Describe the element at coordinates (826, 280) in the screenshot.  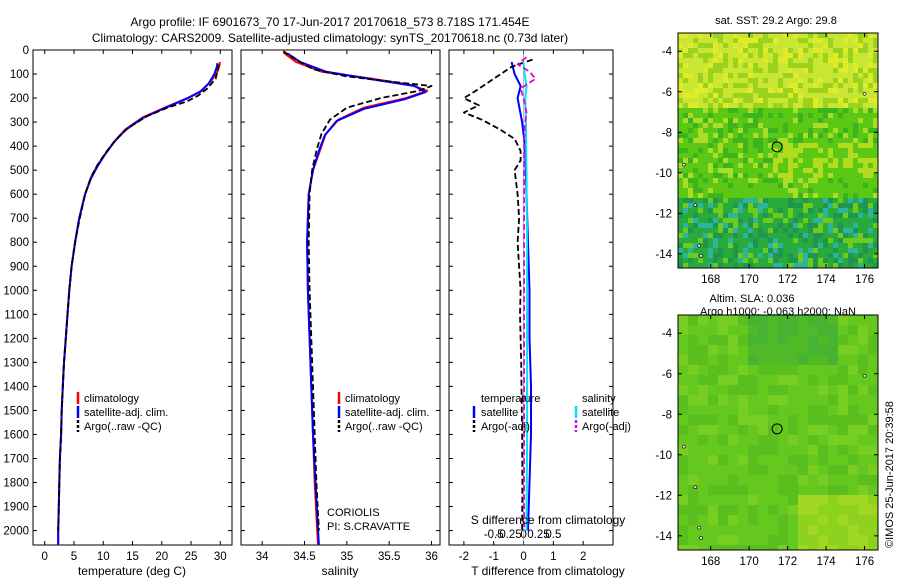
I see `map-x-tick-label: 174` at that location.